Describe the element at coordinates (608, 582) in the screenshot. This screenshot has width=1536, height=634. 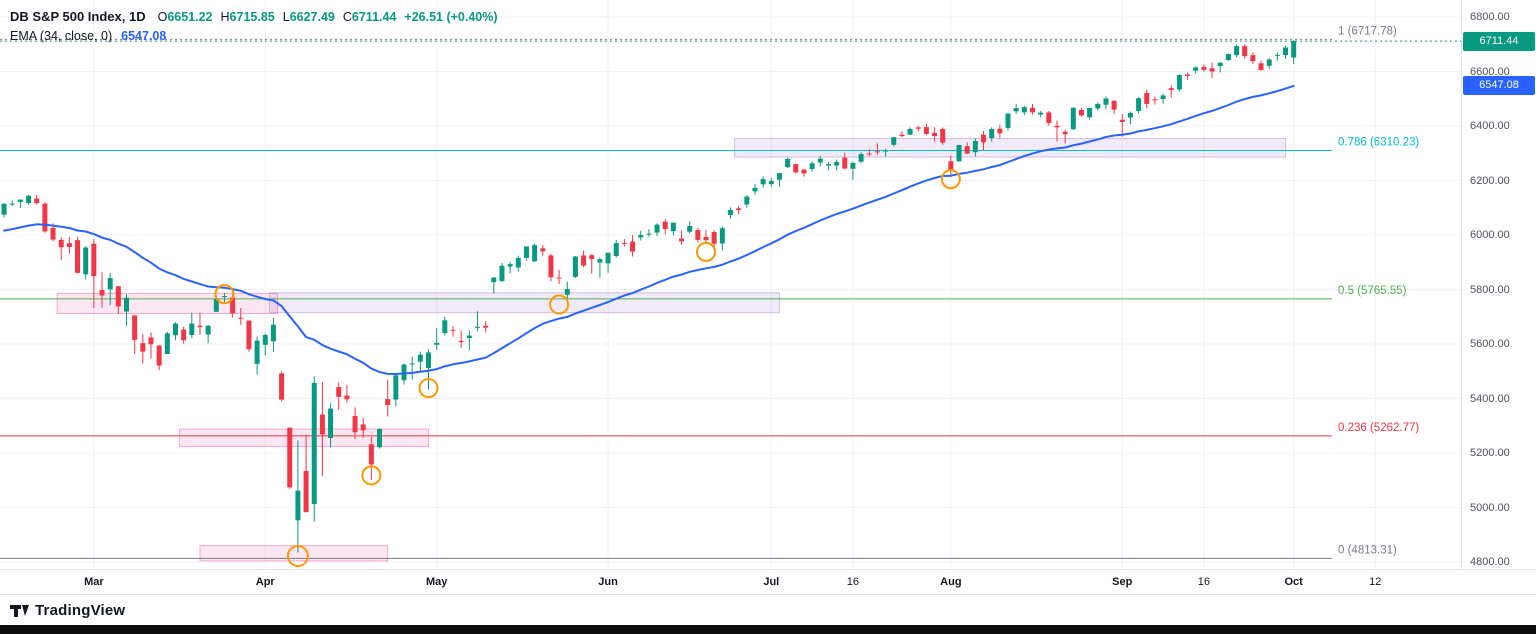
I see `time-axis-label: Jun` at that location.